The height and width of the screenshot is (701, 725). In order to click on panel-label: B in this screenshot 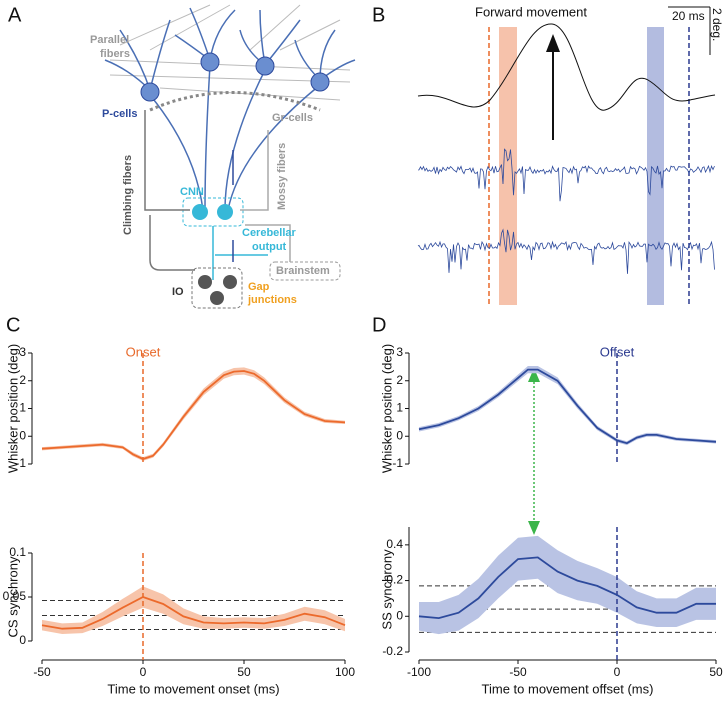, I will do `click(378, 15)`.